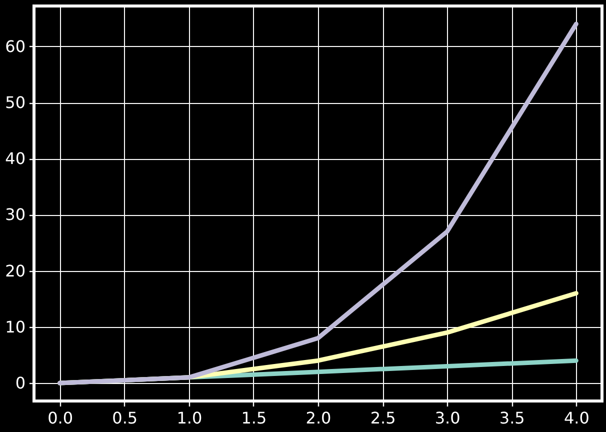  What do you see at coordinates (20, 383) in the screenshot?
I see `y-tick-label: 0` at bounding box center [20, 383].